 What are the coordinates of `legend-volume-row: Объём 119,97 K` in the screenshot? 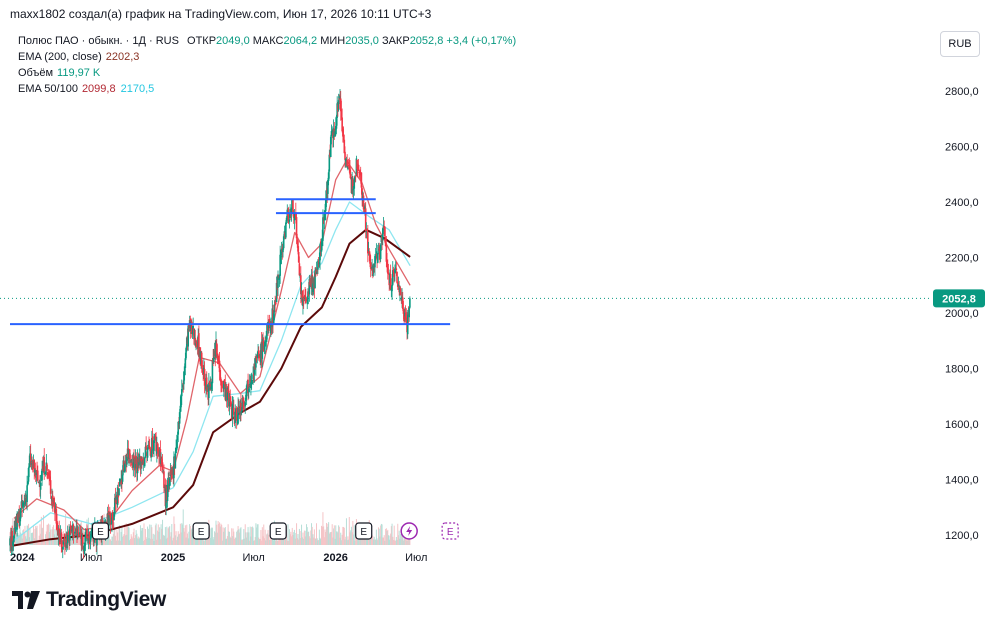 It's located at (267, 73).